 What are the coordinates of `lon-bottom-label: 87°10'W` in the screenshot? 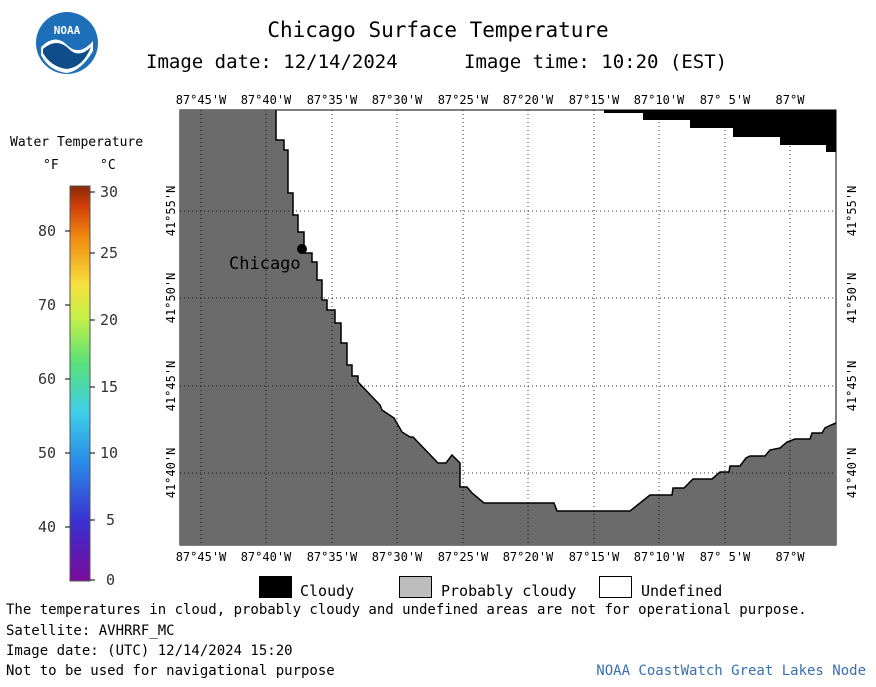 It's located at (659, 557).